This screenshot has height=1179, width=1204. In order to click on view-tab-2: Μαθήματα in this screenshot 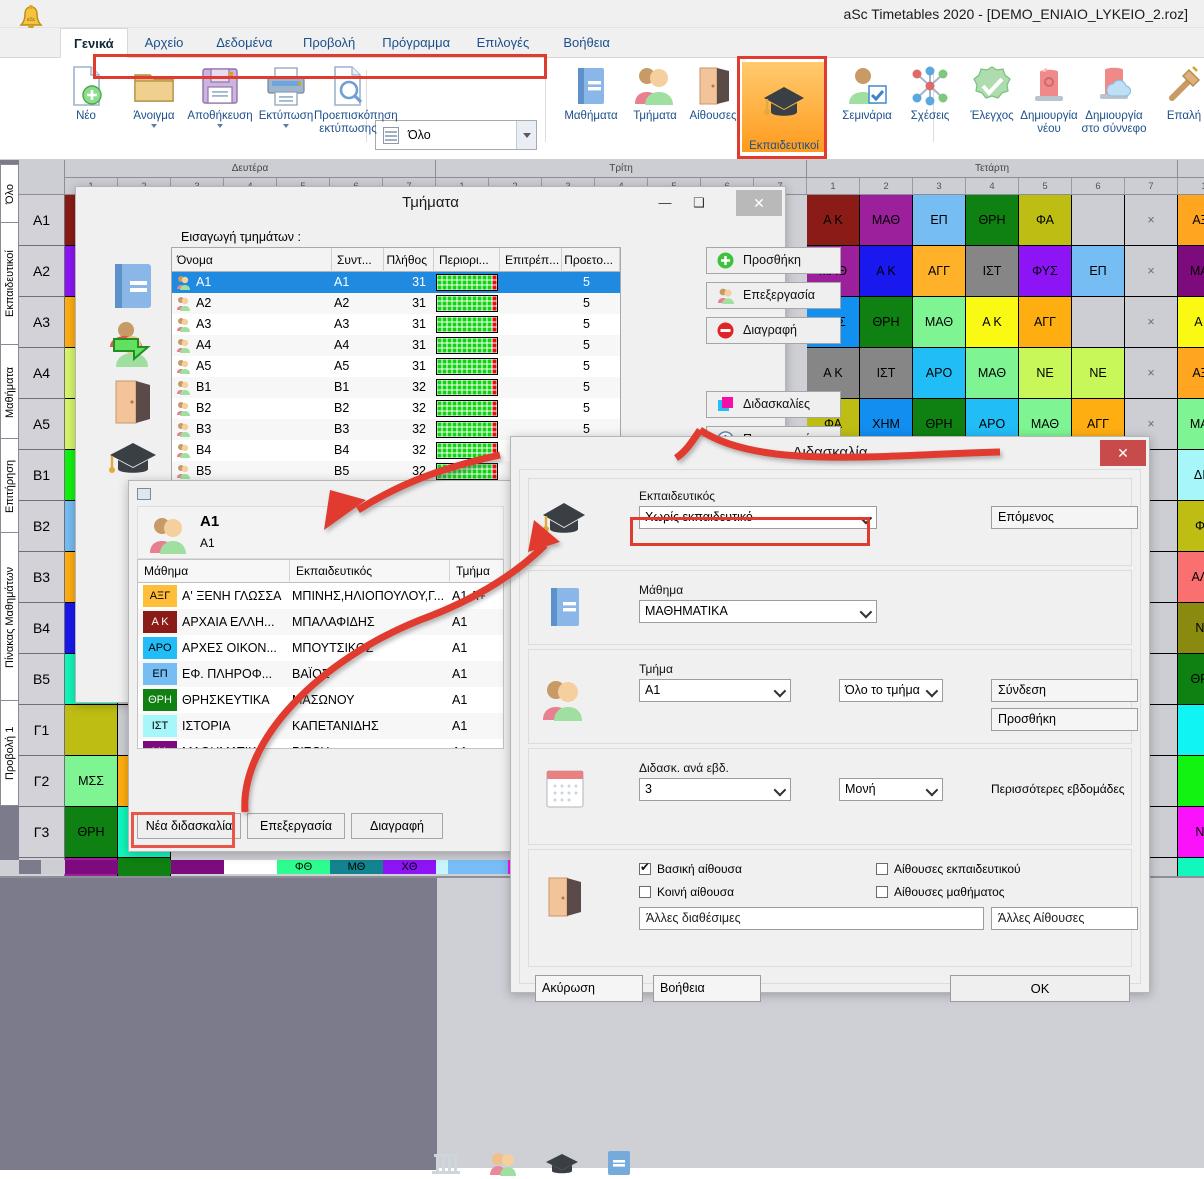, I will do `click(9, 392)`.